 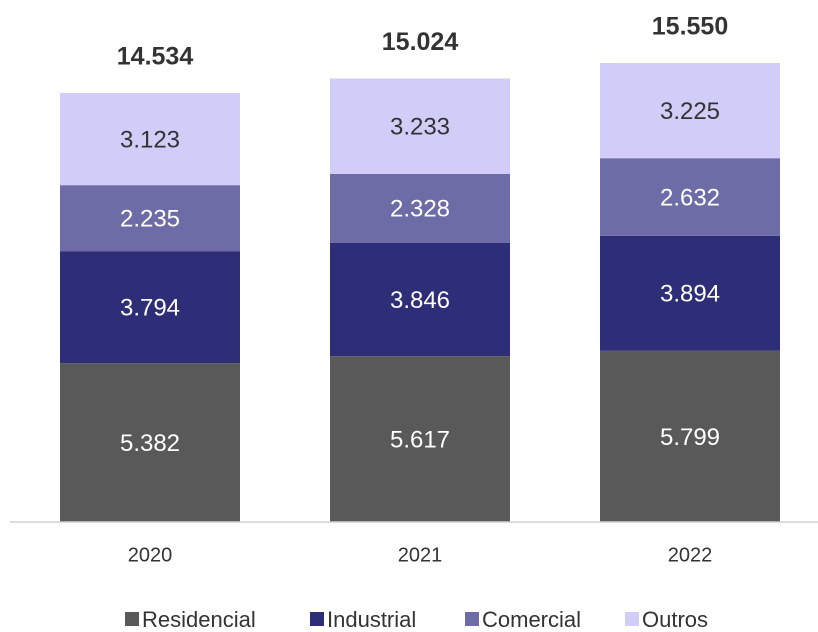 I want to click on value-label: 3.846, so click(x=420, y=300).